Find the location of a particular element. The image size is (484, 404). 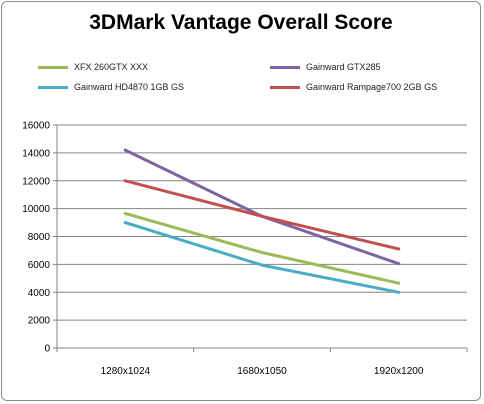

y-tick-label-4000: 4000 is located at coordinates (39, 293).